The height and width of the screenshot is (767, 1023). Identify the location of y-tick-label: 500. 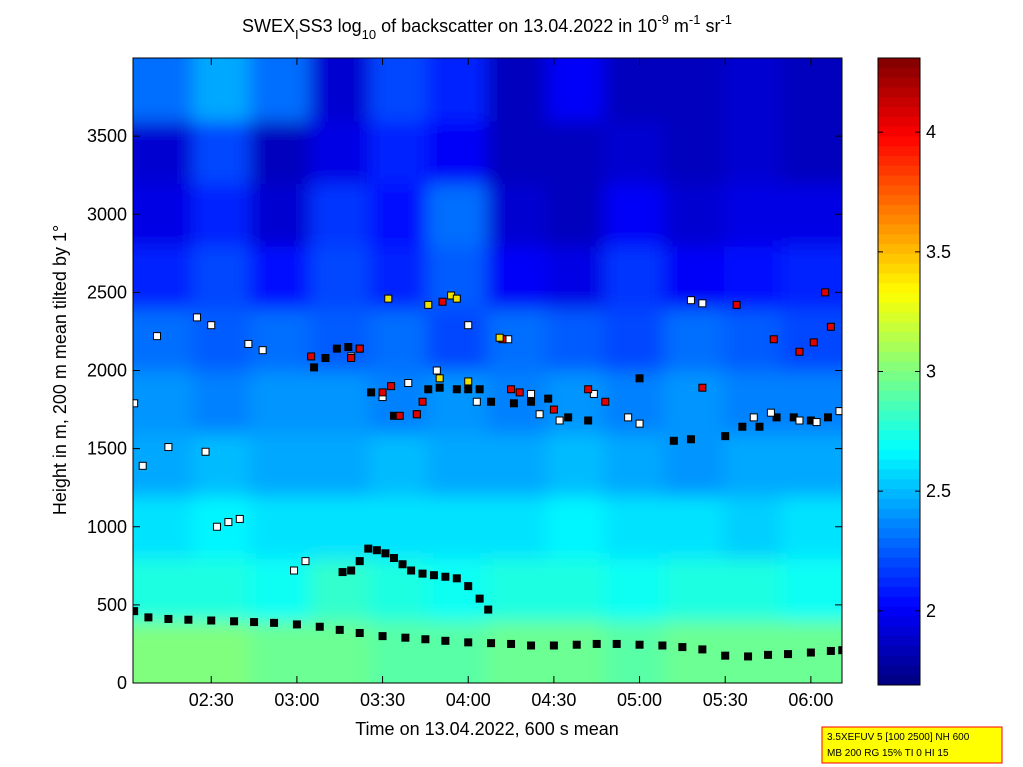
(112, 605).